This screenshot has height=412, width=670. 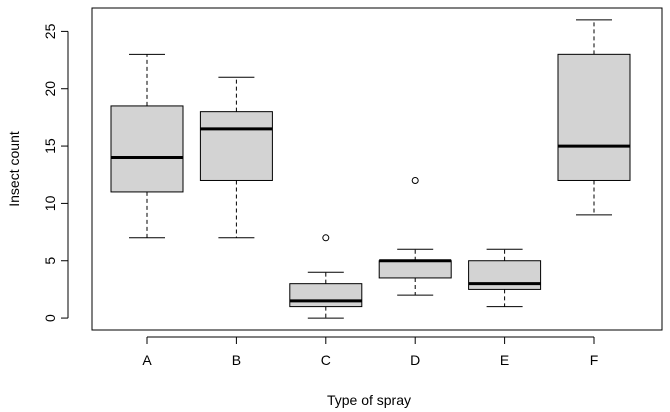 What do you see at coordinates (50, 318) in the screenshot?
I see `y-tick-label: 0` at bounding box center [50, 318].